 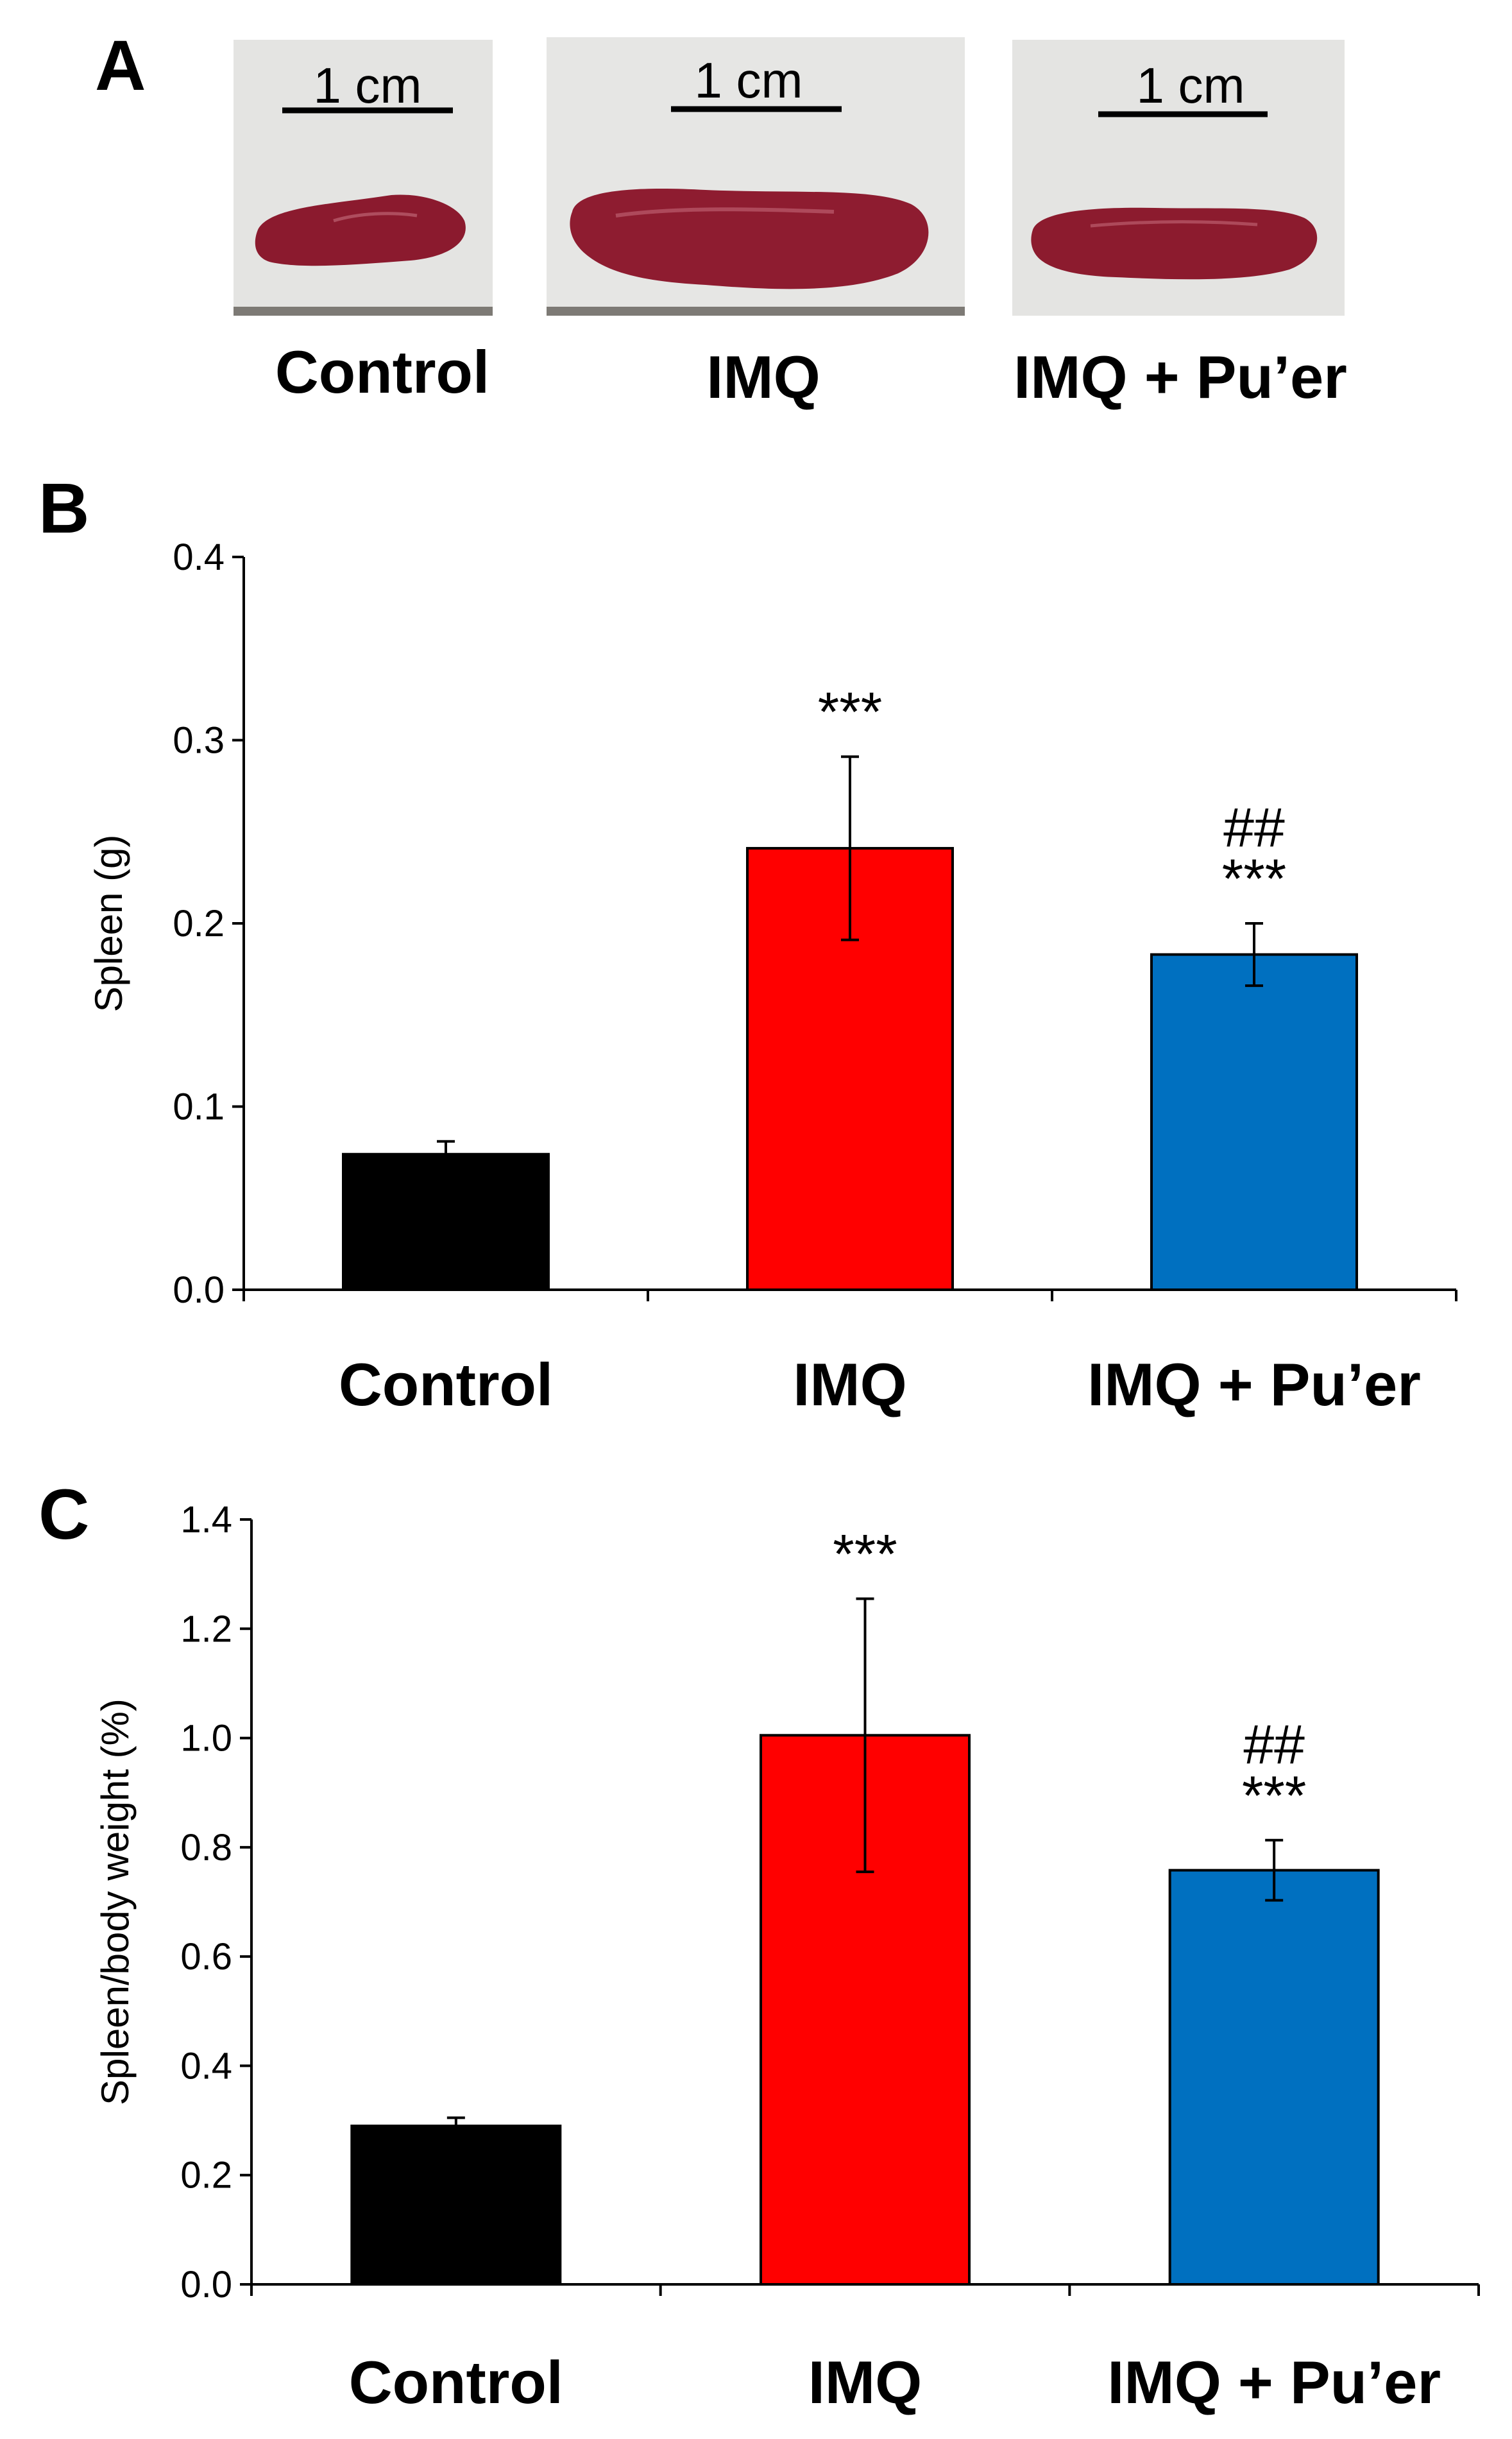 I want to click on photo-label-control: Control, so click(x=382, y=372).